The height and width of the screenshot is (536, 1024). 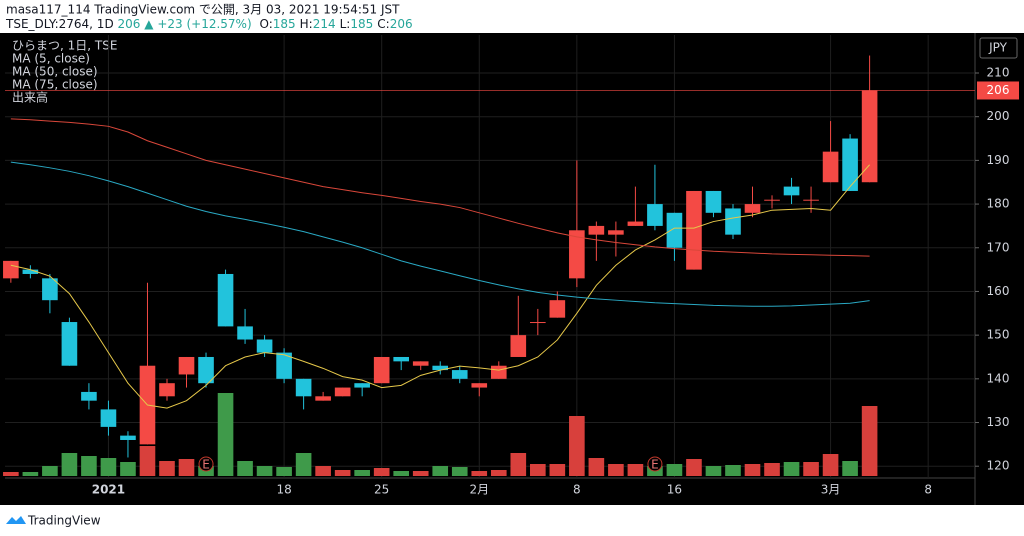 What do you see at coordinates (64, 521) in the screenshot?
I see `brand: TradingView` at bounding box center [64, 521].